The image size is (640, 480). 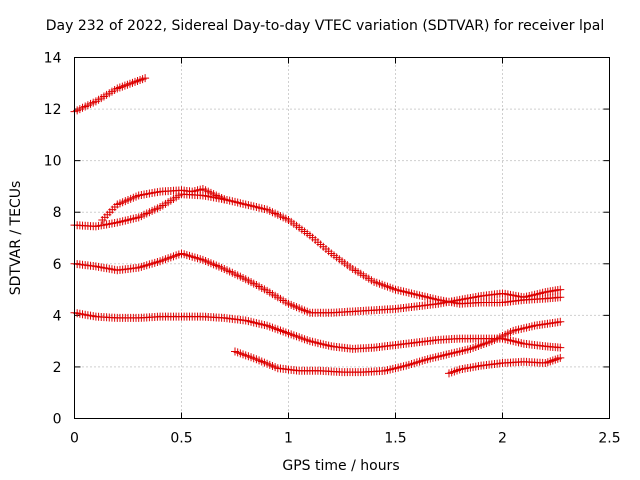 I want to click on y-axis-label: SDTVAR / TECUs, so click(x=16, y=238).